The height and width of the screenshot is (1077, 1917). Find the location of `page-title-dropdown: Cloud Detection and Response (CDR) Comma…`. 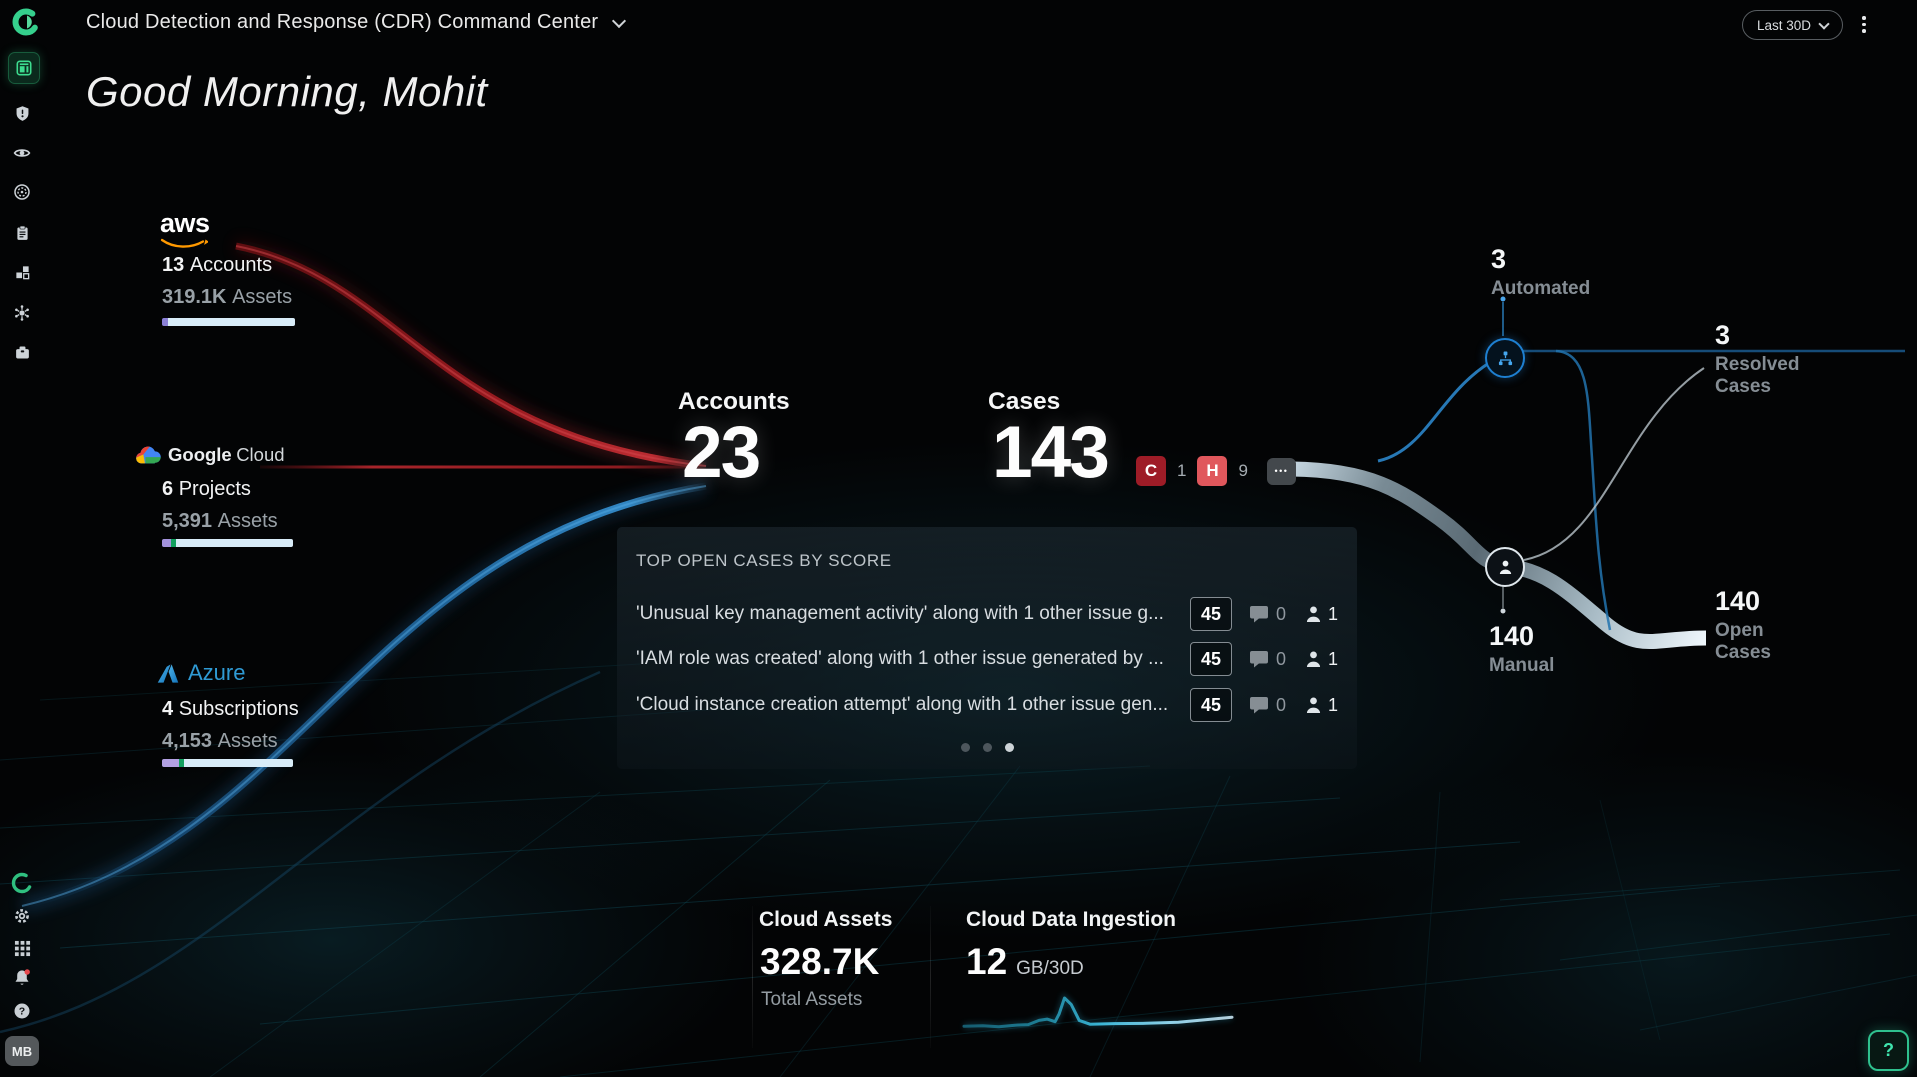

page-title-dropdown: Cloud Detection and Response (CDR) Comma… is located at coordinates (356, 22).